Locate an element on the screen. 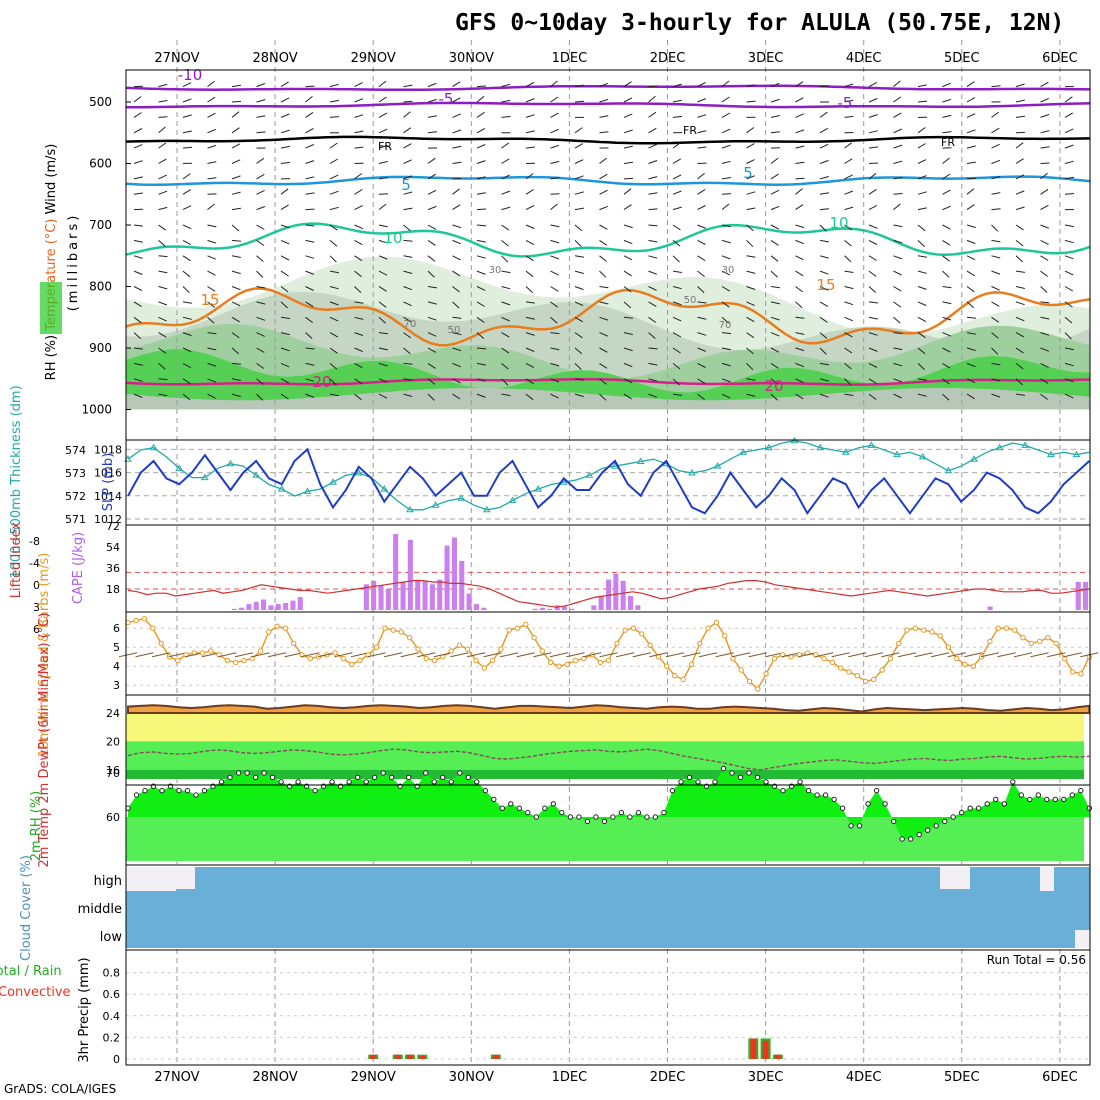 This screenshot has width=1100, height=1100. upper-ylabel-part: RH (%) is located at coordinates (51, 356).